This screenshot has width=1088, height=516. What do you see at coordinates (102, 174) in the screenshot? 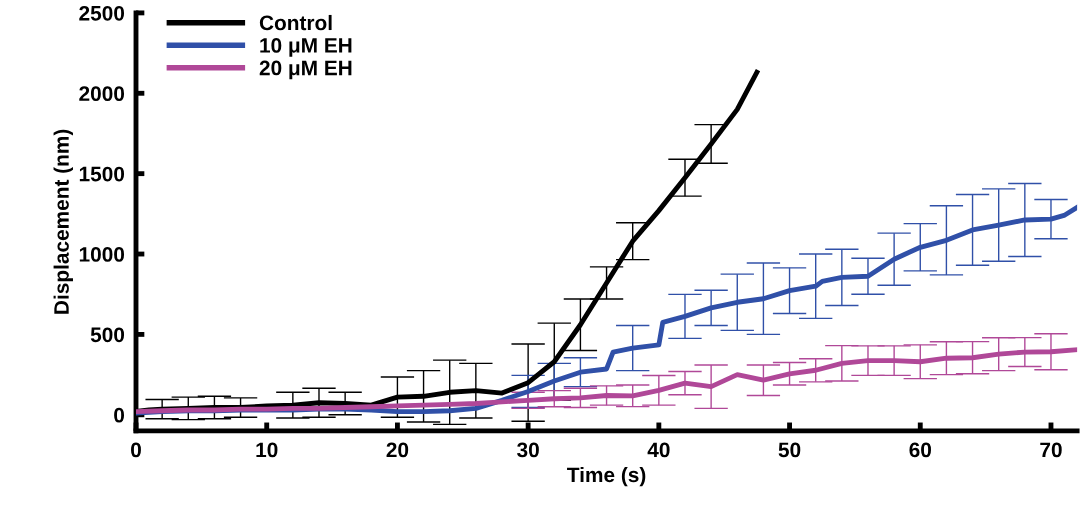
I see `y-tick-label: 1500` at bounding box center [102, 174].